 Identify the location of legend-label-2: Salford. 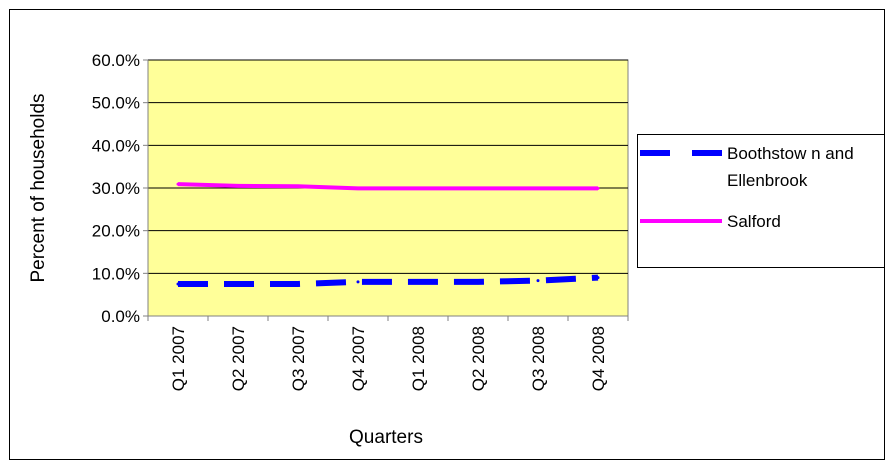
(754, 221).